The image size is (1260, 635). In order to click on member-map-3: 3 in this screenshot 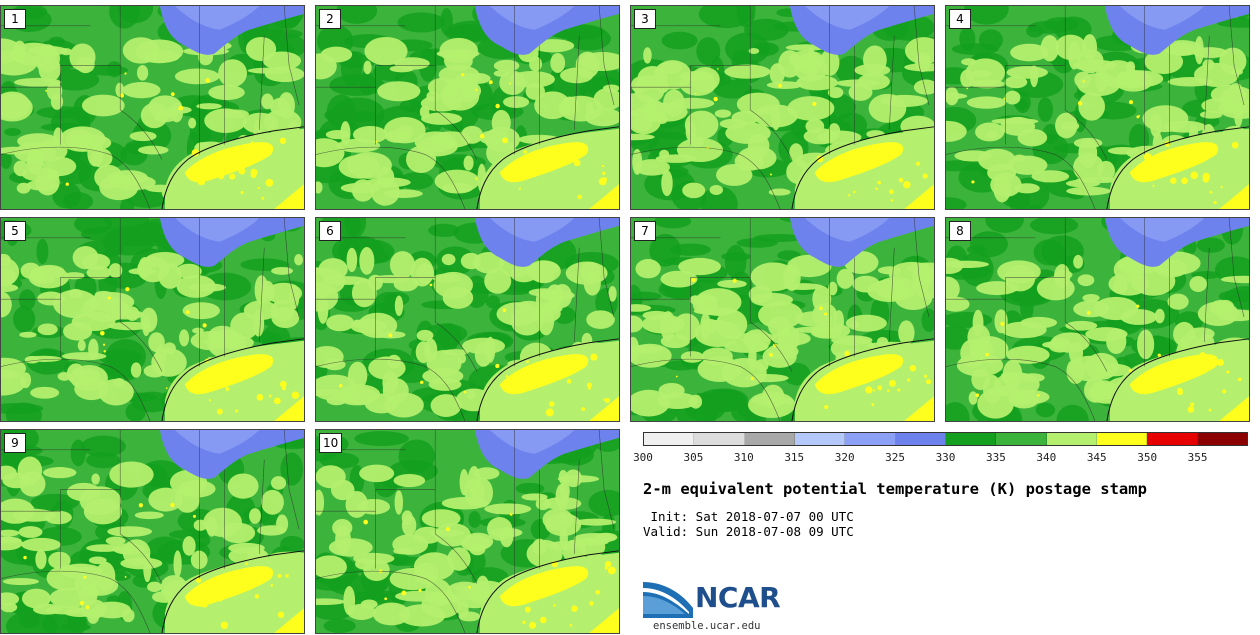, I will do `click(782, 107)`.